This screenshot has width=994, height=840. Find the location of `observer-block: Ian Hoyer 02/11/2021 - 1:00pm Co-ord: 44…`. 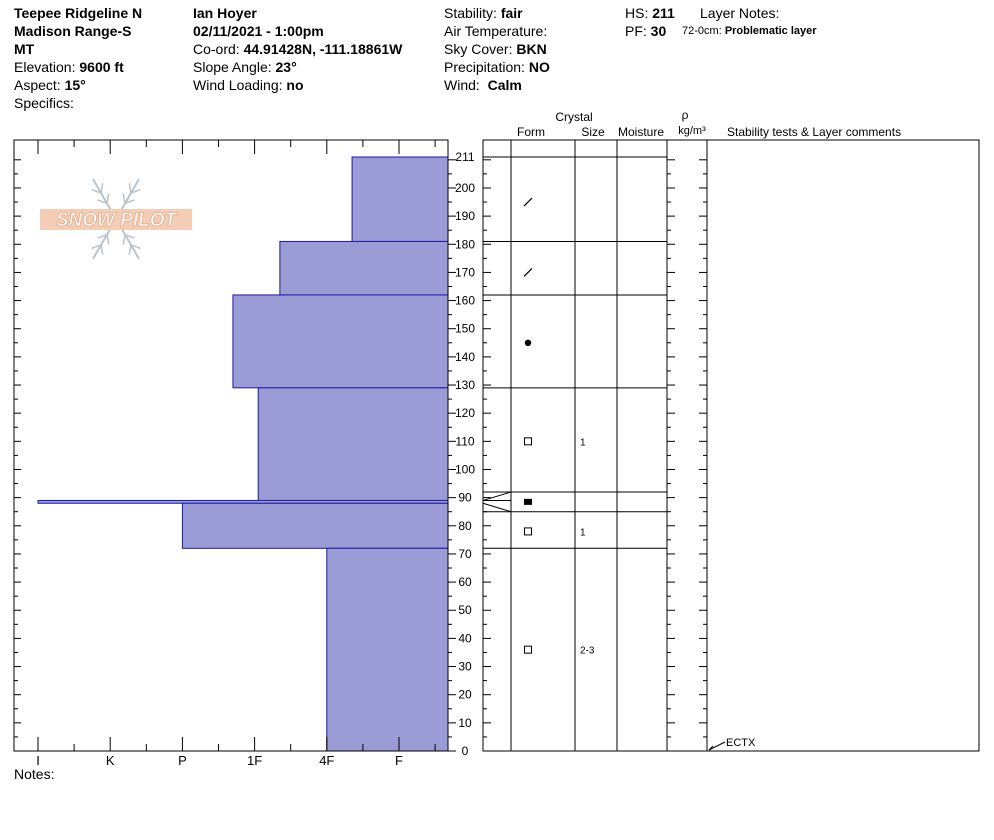

observer-block: Ian Hoyer 02/11/2021 - 1:00pm Co-ord: 44… is located at coordinates (297, 49).